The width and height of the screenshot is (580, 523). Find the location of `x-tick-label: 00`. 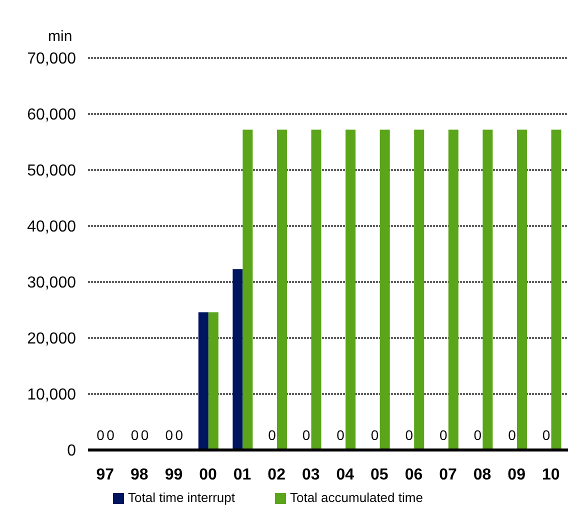

x-tick-label: 00 is located at coordinates (208, 475).